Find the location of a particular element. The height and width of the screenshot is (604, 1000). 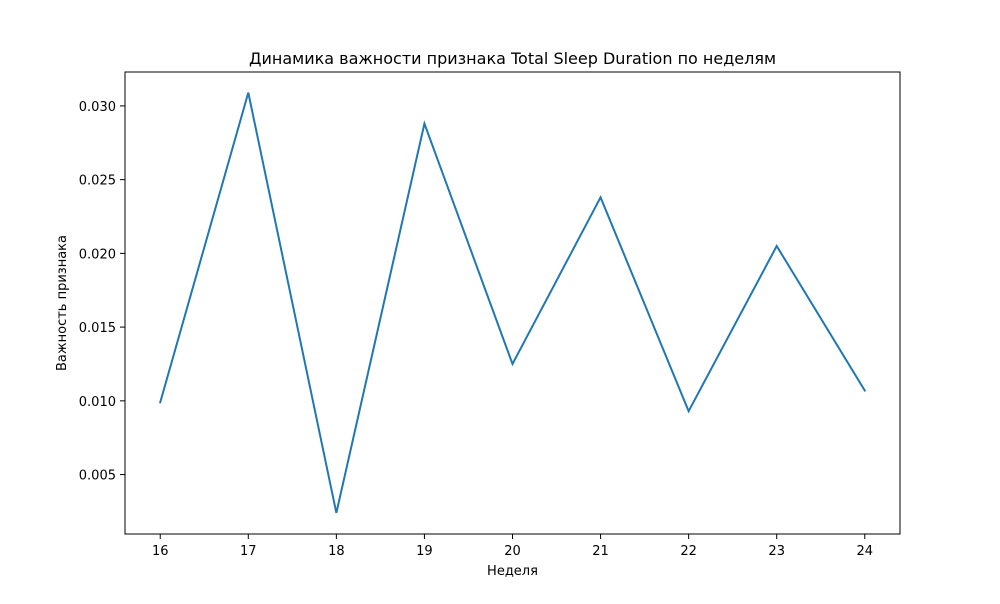

x-tick-label: 23 is located at coordinates (776, 551).